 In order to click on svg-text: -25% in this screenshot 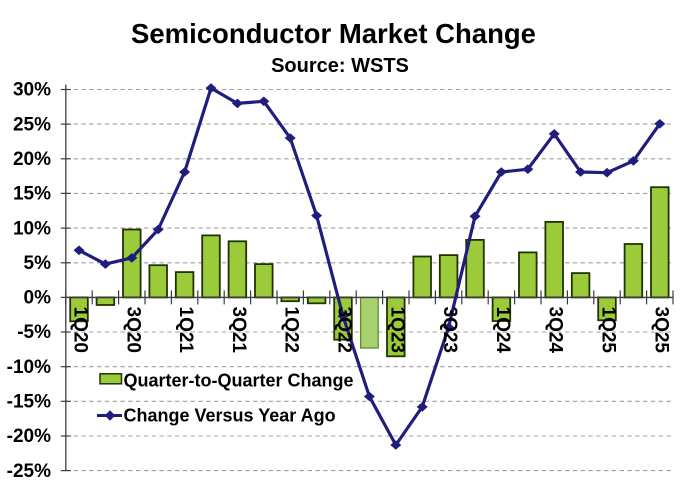, I will do `click(29, 471)`.